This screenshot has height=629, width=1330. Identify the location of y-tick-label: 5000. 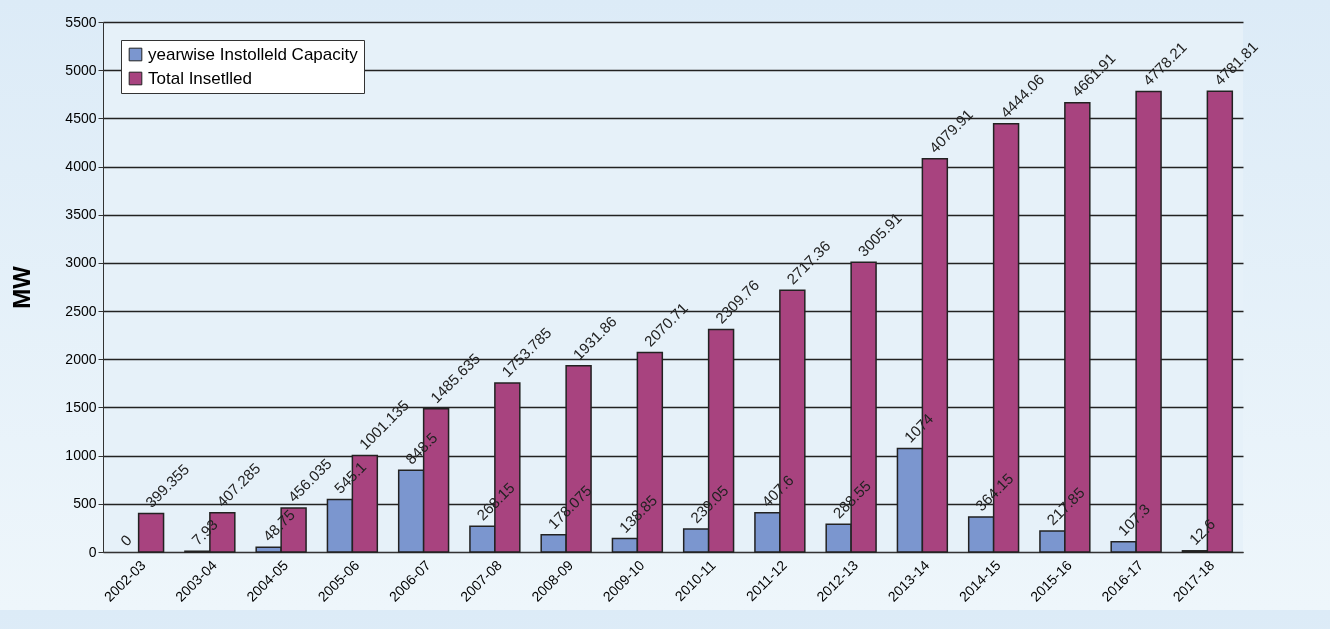
(81, 69).